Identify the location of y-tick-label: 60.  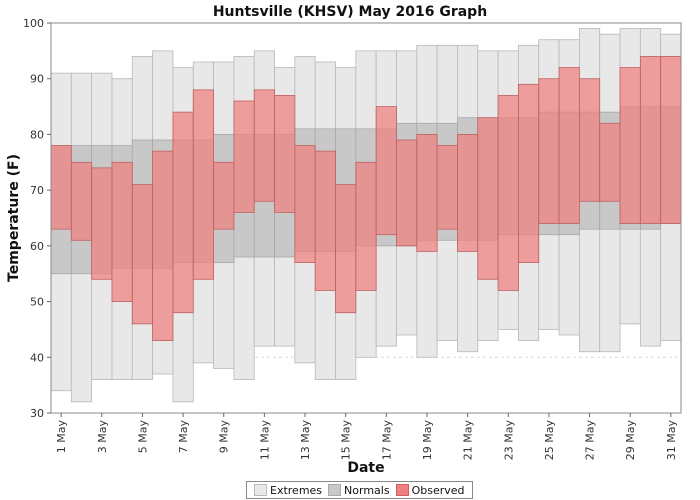
(37, 246).